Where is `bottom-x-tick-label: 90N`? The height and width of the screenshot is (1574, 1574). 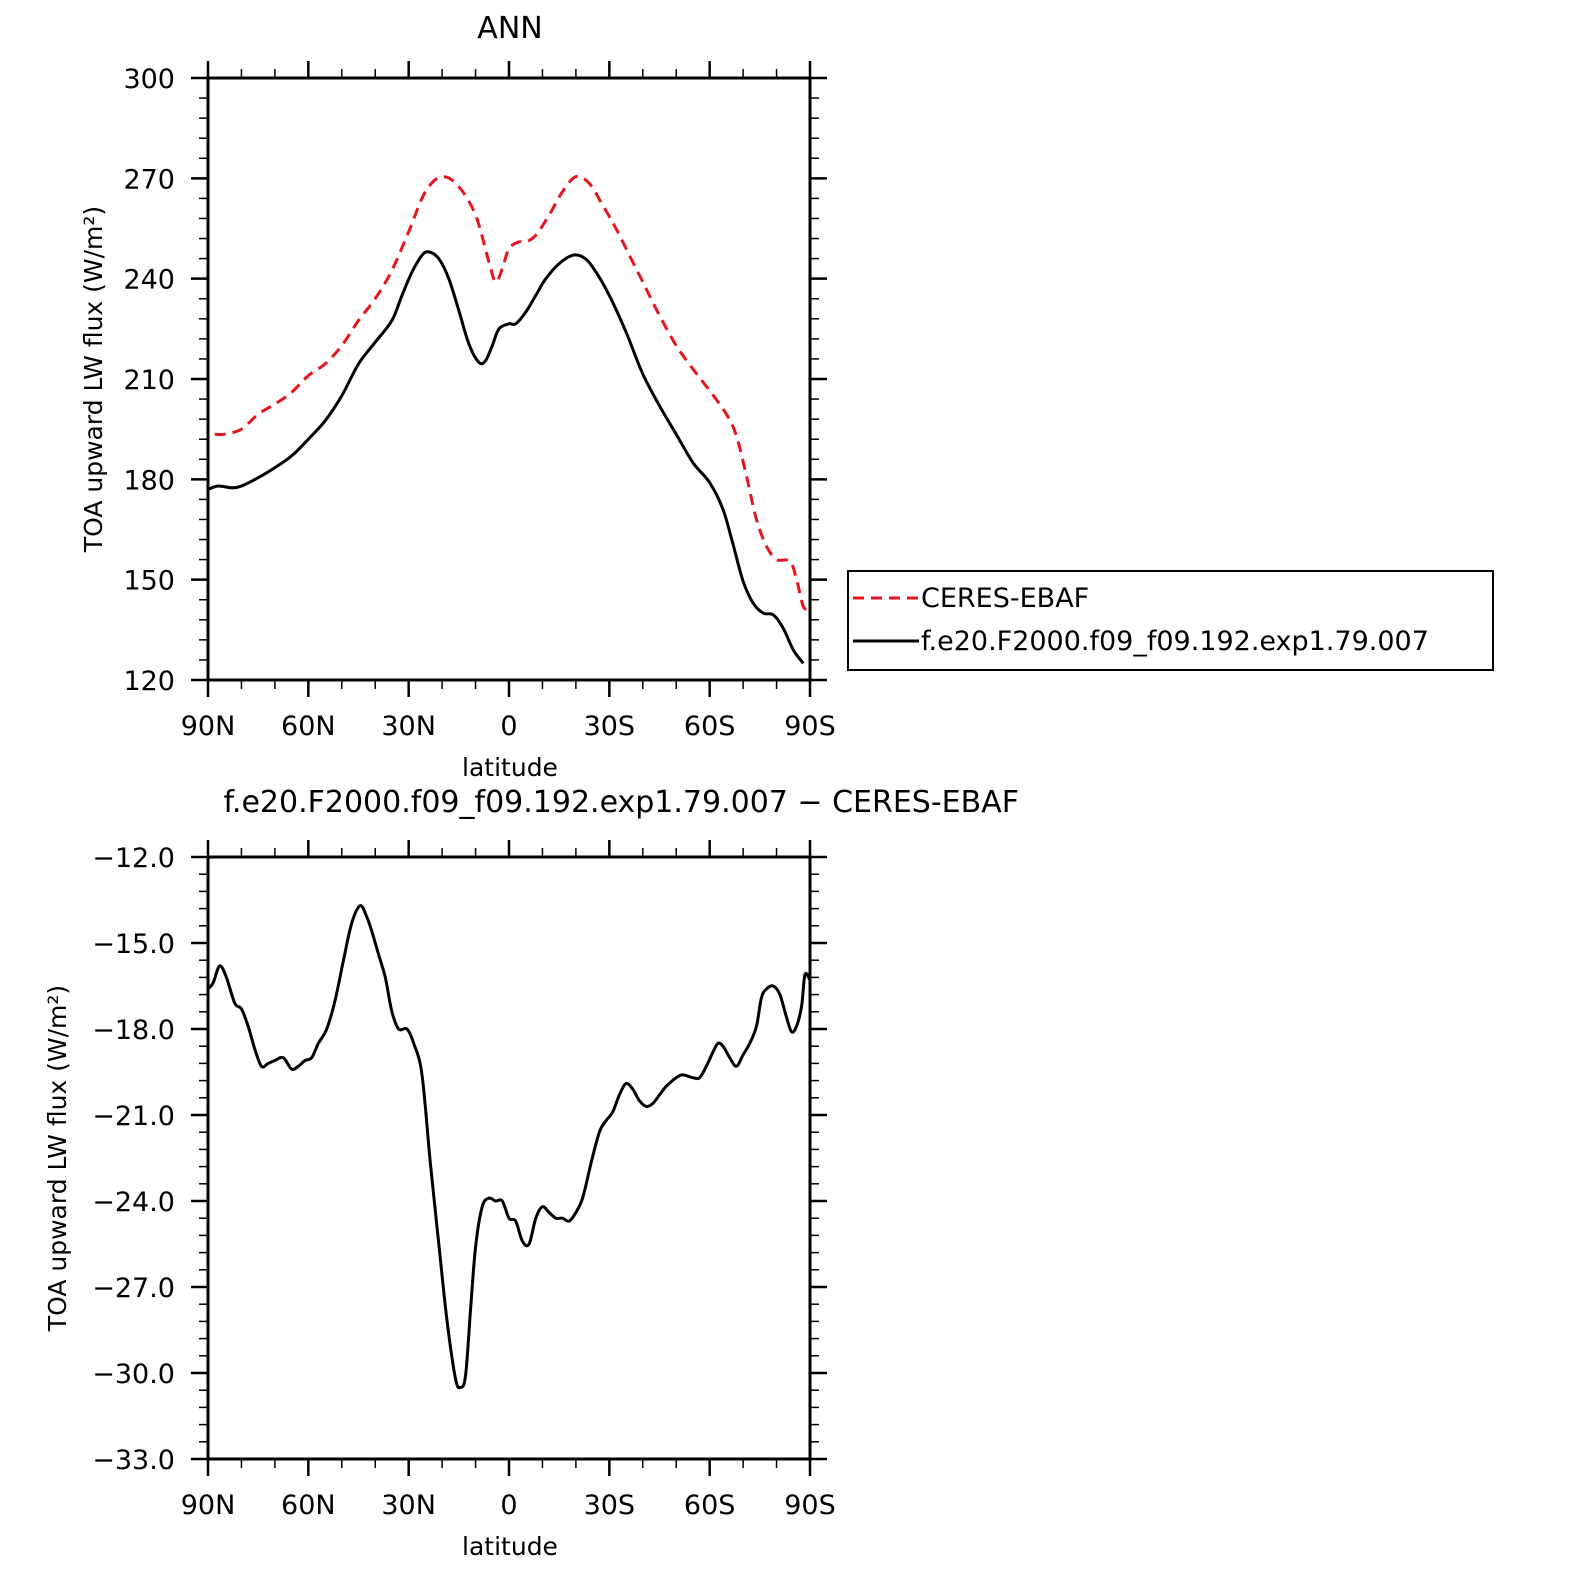 bottom-x-tick-label: 90N is located at coordinates (208, 1505).